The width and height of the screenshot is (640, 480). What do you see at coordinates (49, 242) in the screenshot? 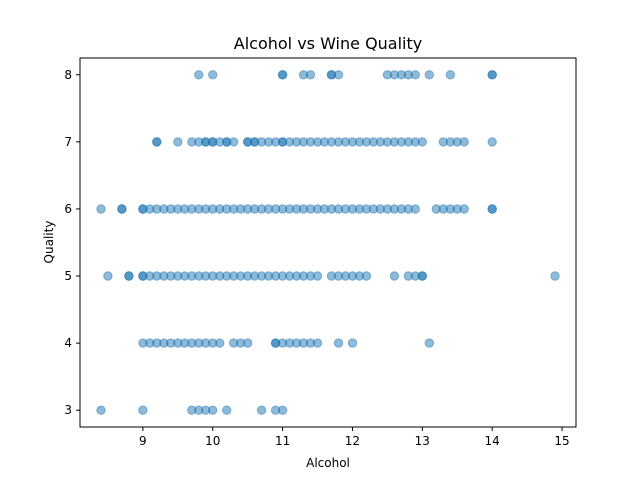
I see `y-axis-label: Quality` at bounding box center [49, 242].